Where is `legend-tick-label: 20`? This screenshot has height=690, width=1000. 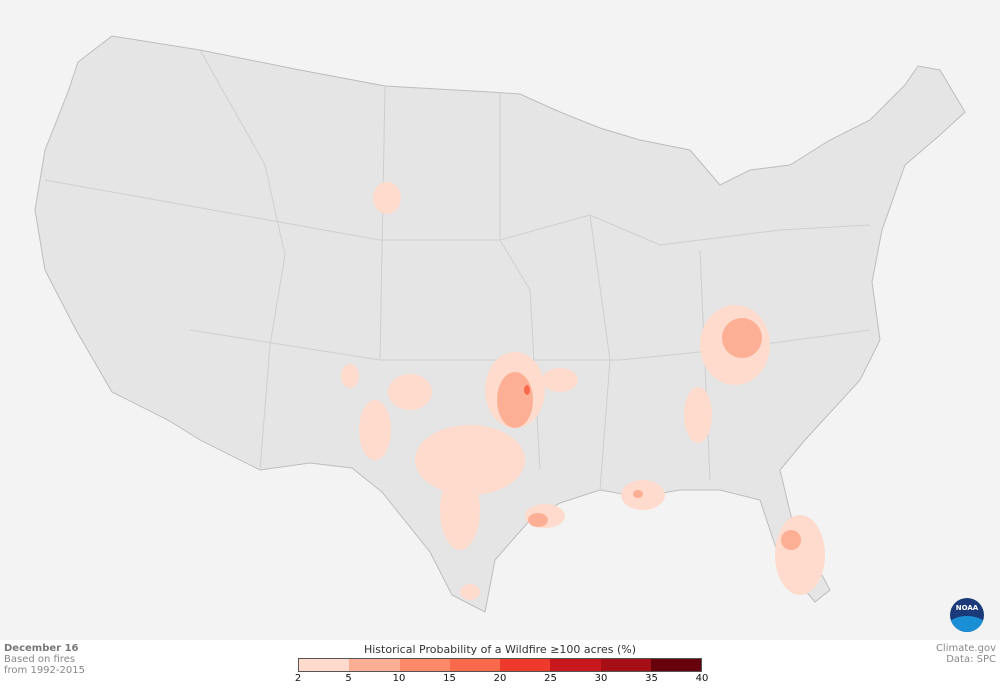
legend-tick-label: 20 is located at coordinates (500, 678).